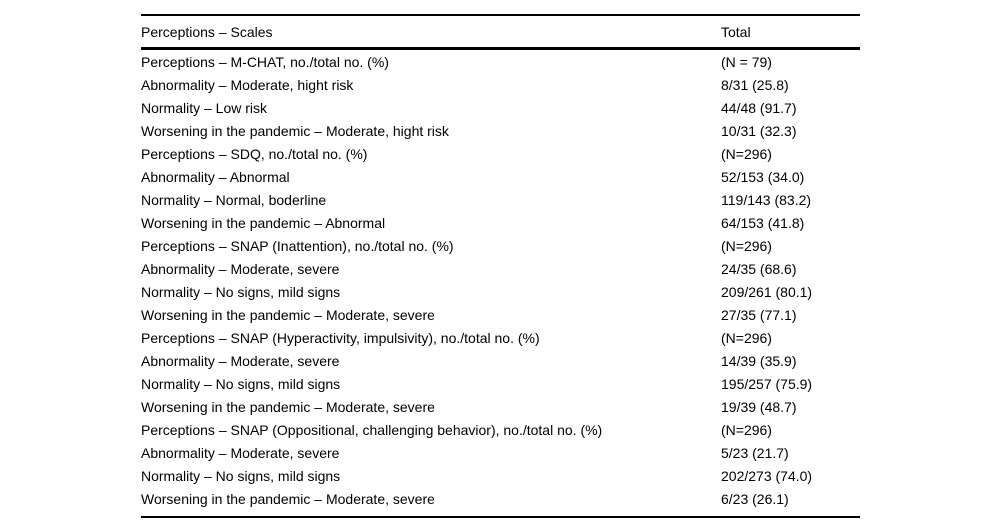 Image resolution: width=1000 pixels, height=530 pixels. Describe the element at coordinates (763, 222) in the screenshot. I see `row-total: 64/153 (41.8)` at that location.